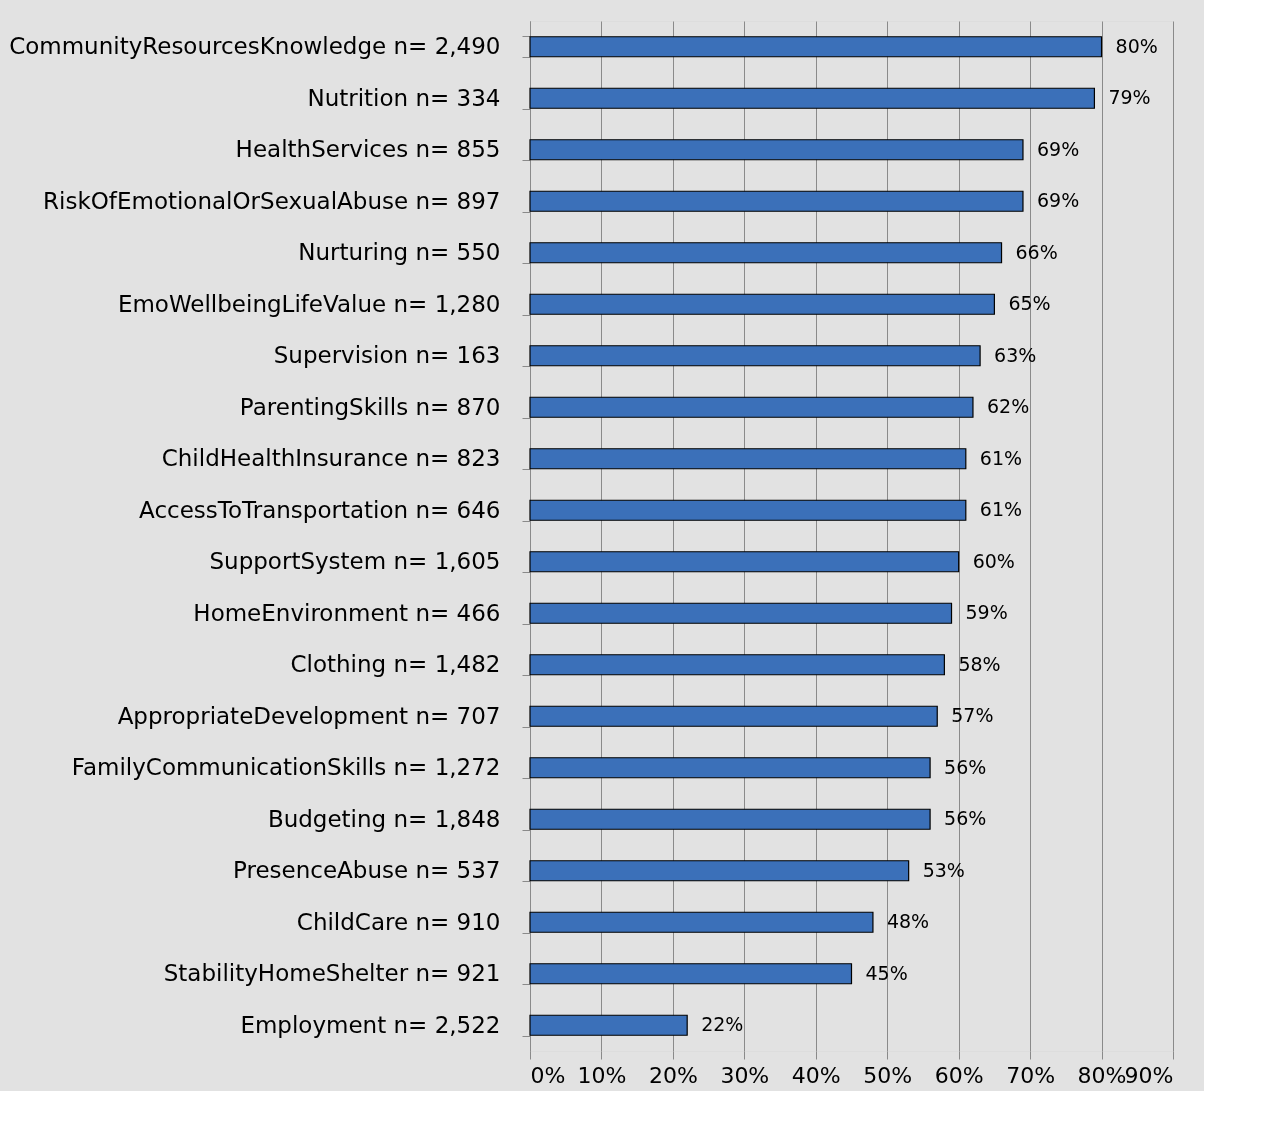  Describe the element at coordinates (888, 1075) in the screenshot. I see `x-tick-label: 50%` at that location.